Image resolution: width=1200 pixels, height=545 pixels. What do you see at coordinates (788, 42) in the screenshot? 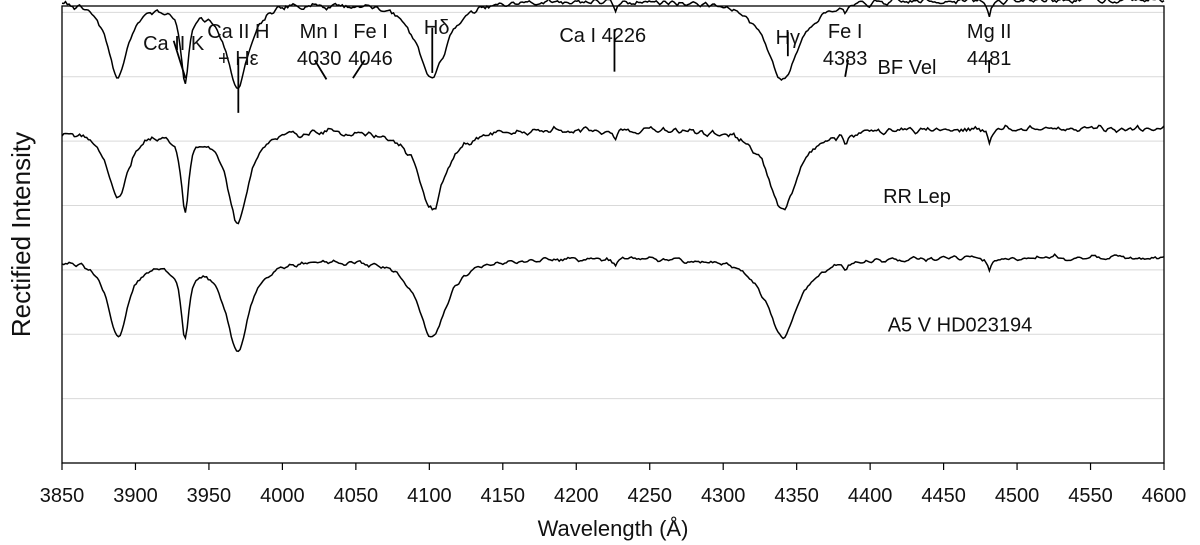
I see `line-id: Hγ` at bounding box center [788, 42].